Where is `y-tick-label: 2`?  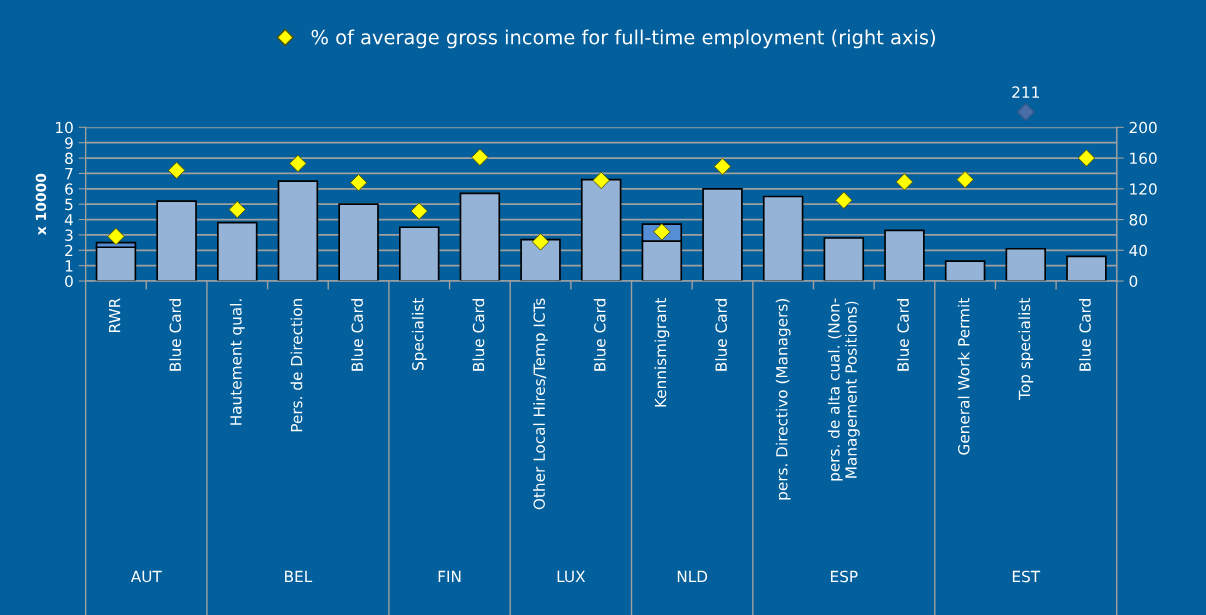 y-tick-label: 2 is located at coordinates (69, 250).